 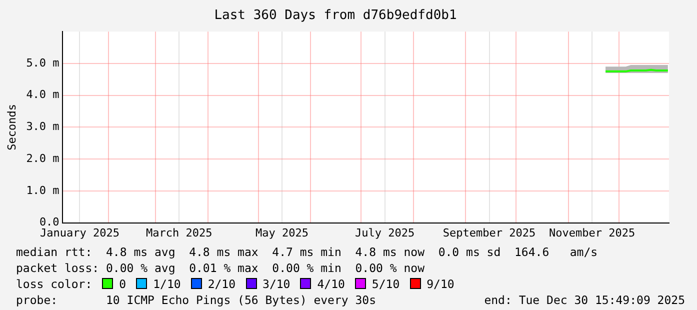 What do you see at coordinates (592, 233) in the screenshot?
I see `x-tick-label: November 2025` at bounding box center [592, 233].